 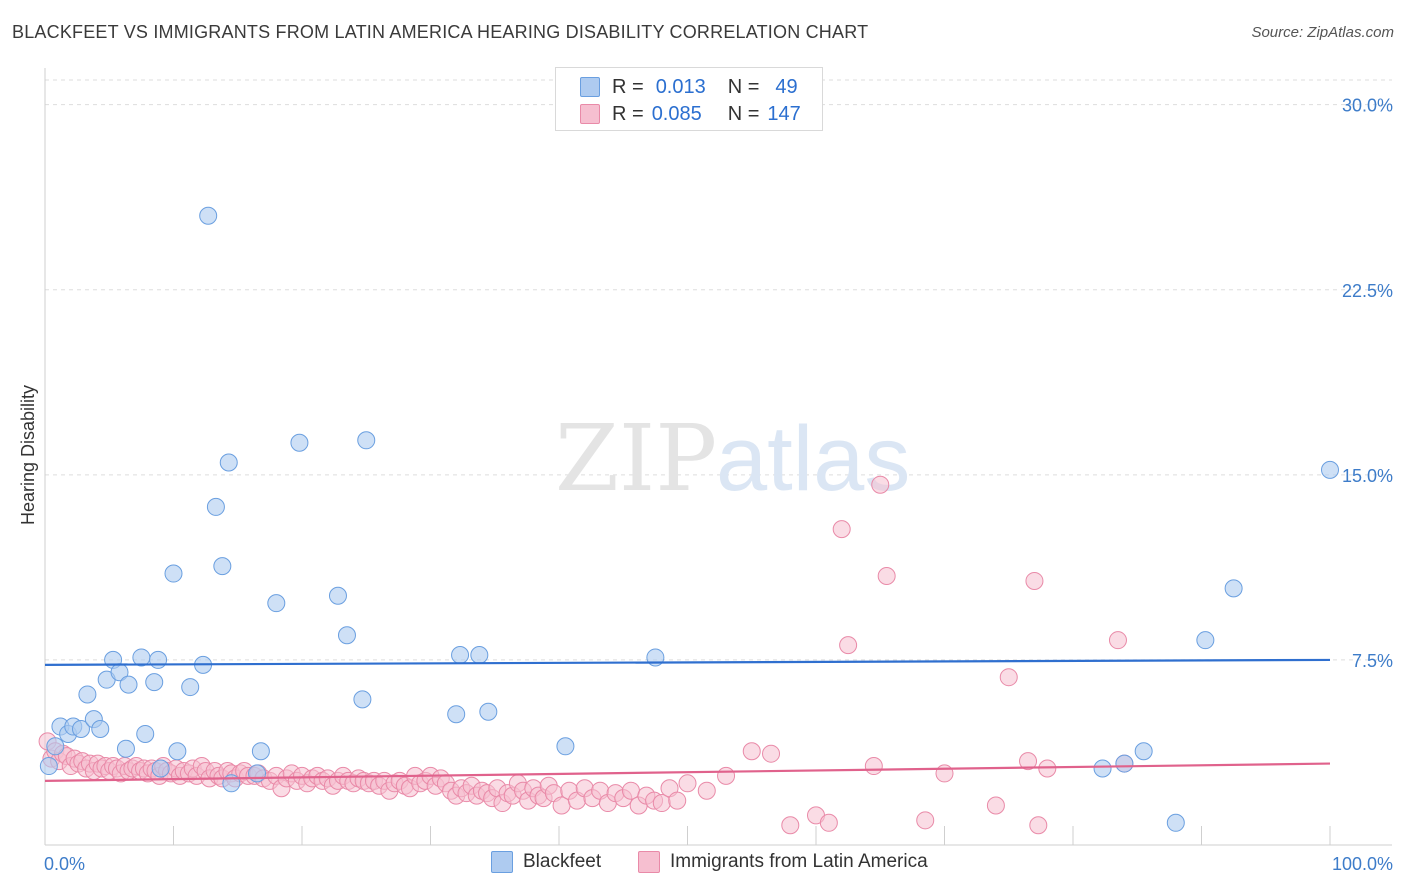 I want to click on x-tick-labels: 0.0% 100.0%, so click(x=718, y=864).